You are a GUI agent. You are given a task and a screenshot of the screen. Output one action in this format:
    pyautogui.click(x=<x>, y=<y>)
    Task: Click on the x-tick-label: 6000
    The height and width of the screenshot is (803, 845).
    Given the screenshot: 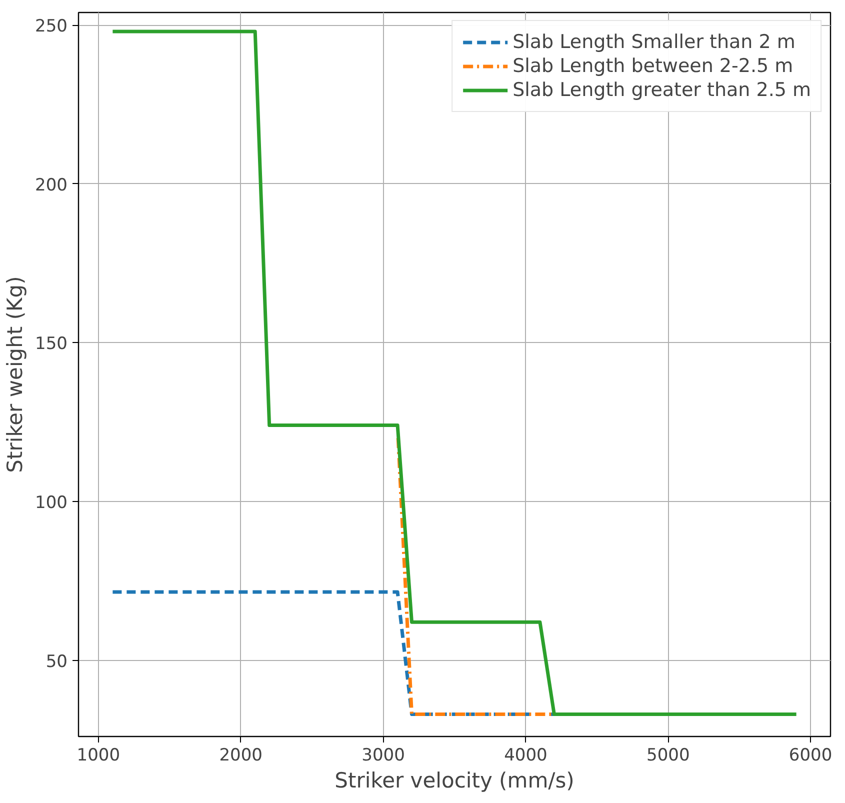 What is the action you would take?
    pyautogui.click(x=810, y=756)
    